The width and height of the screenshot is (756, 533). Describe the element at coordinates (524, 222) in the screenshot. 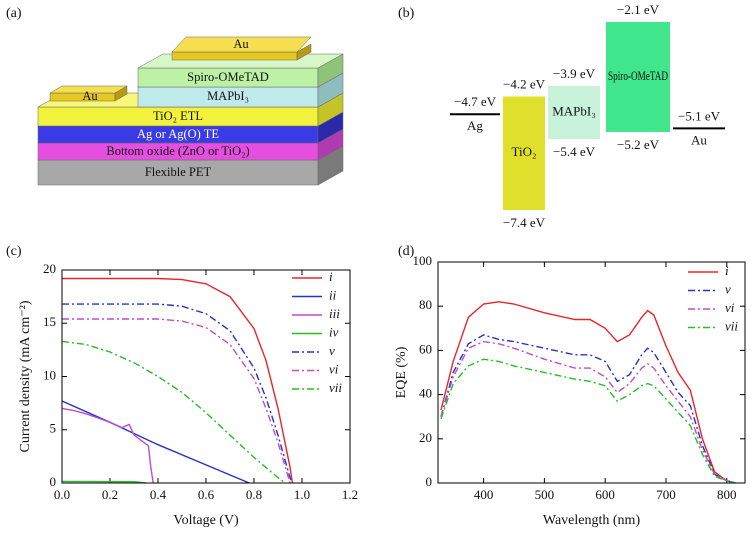

I see `level-label: −7.4 eV` at that location.